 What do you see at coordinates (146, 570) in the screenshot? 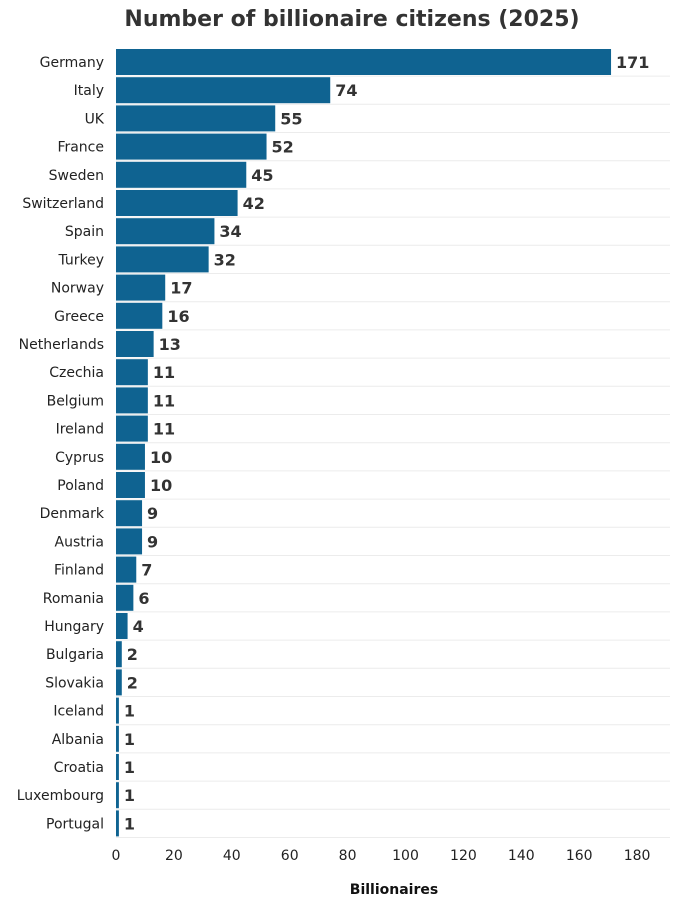
I see `value-label: 7` at bounding box center [146, 570].